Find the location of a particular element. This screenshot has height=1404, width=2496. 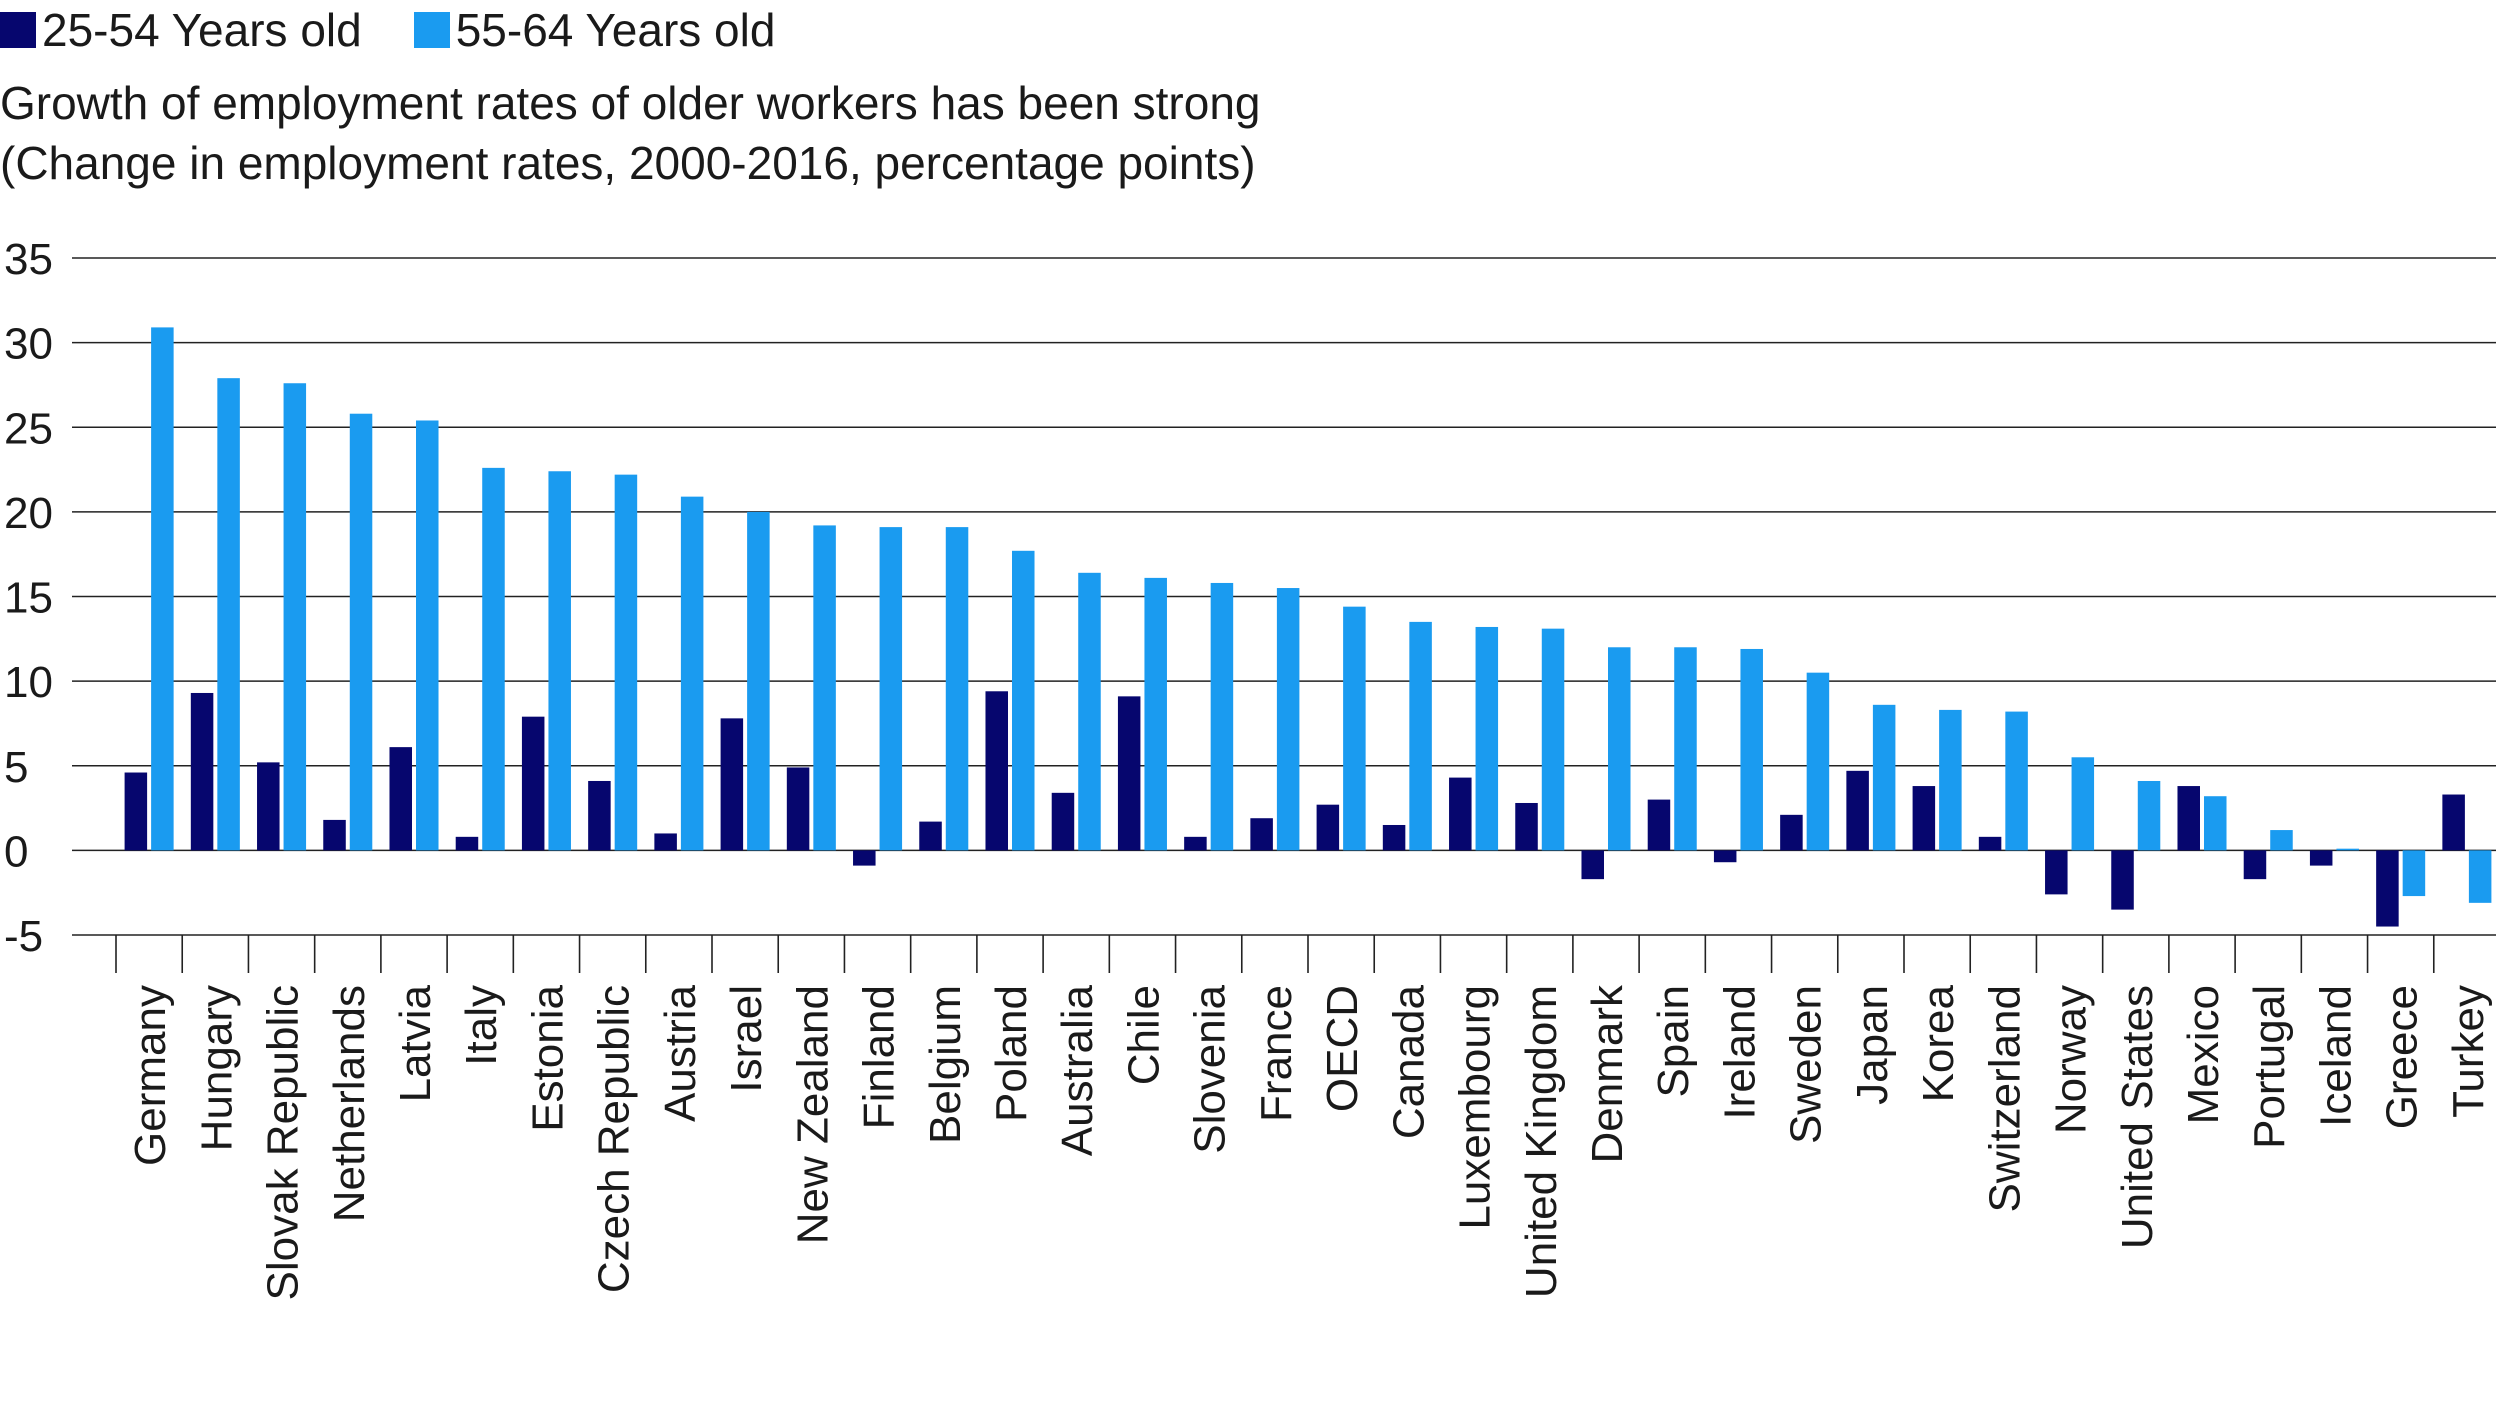

x-tick-label: OECD is located at coordinates (1342, 1048).